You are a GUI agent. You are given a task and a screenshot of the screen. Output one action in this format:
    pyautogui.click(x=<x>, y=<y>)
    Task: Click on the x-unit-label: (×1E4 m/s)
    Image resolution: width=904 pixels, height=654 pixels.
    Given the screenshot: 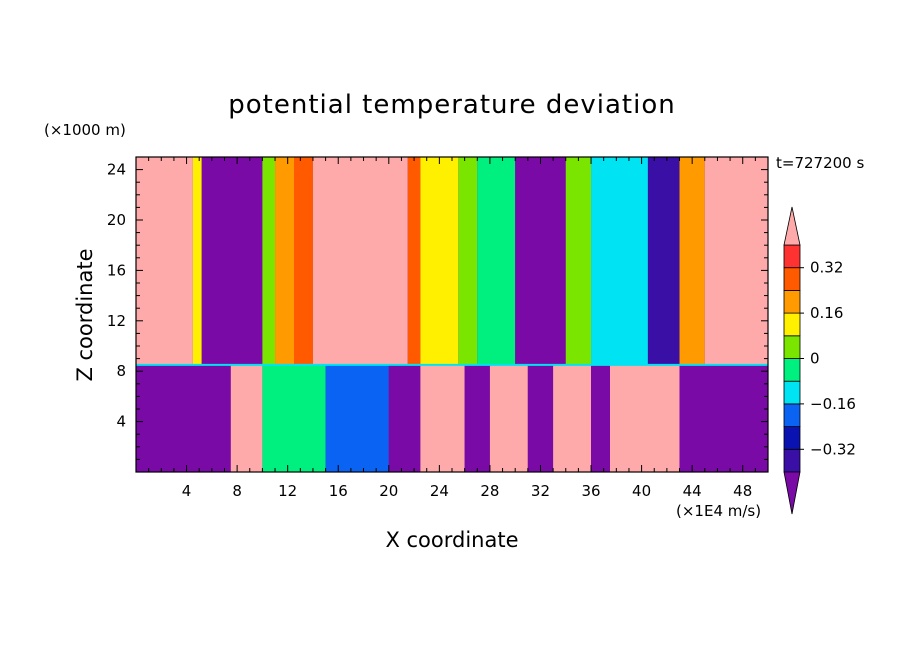 What is the action you would take?
    pyautogui.click(x=718, y=511)
    